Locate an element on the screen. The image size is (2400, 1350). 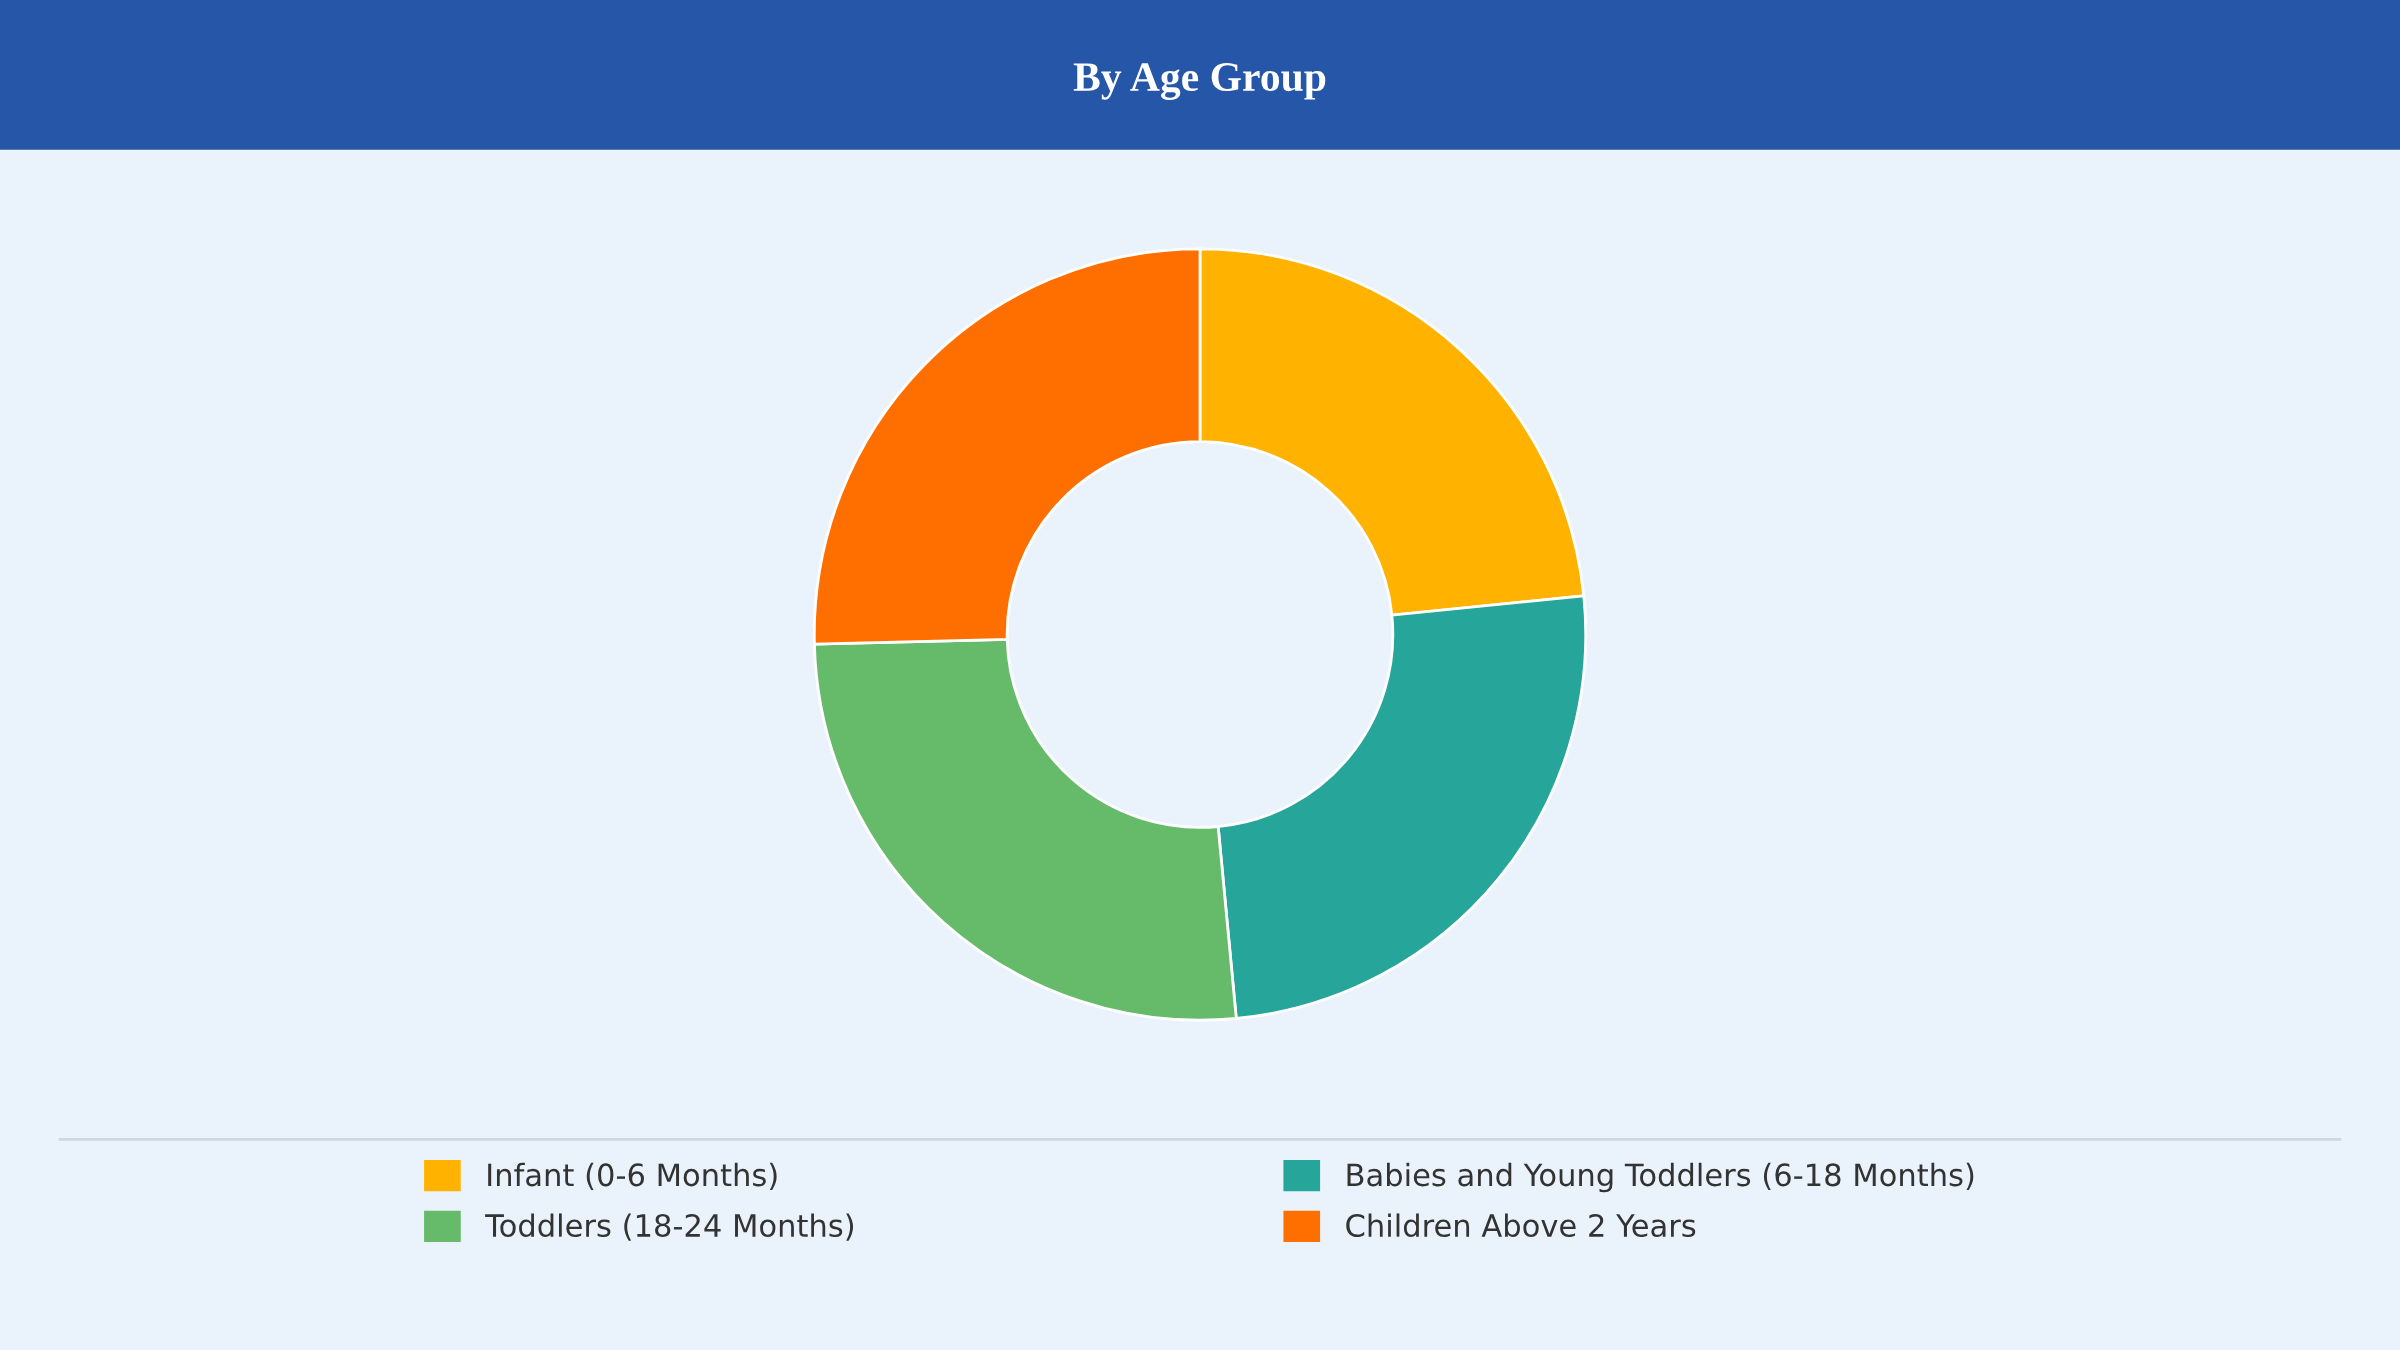
legend-label: Children Above 2 Years is located at coordinates (1521, 1225).